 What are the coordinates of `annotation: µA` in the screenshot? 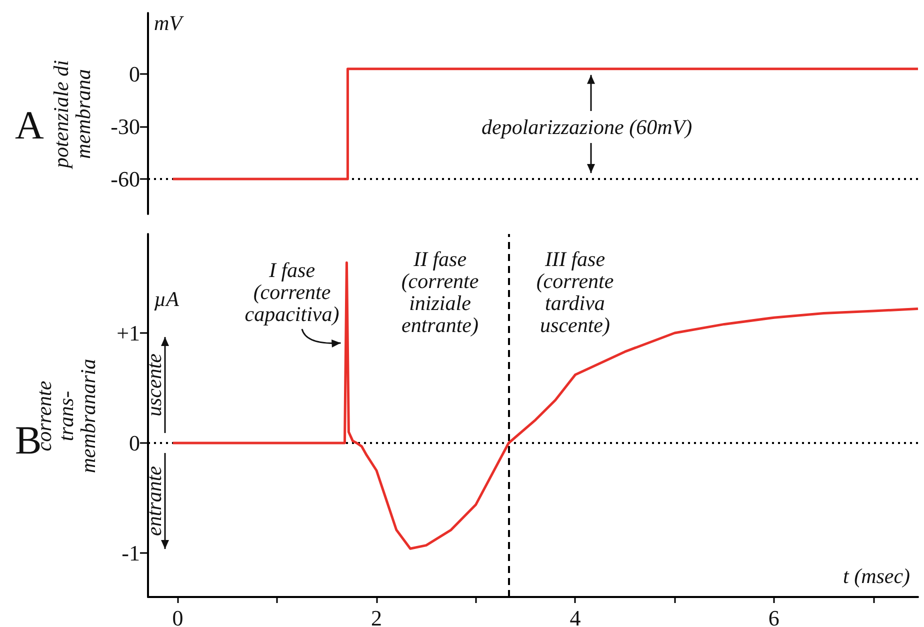 It's located at (166, 299).